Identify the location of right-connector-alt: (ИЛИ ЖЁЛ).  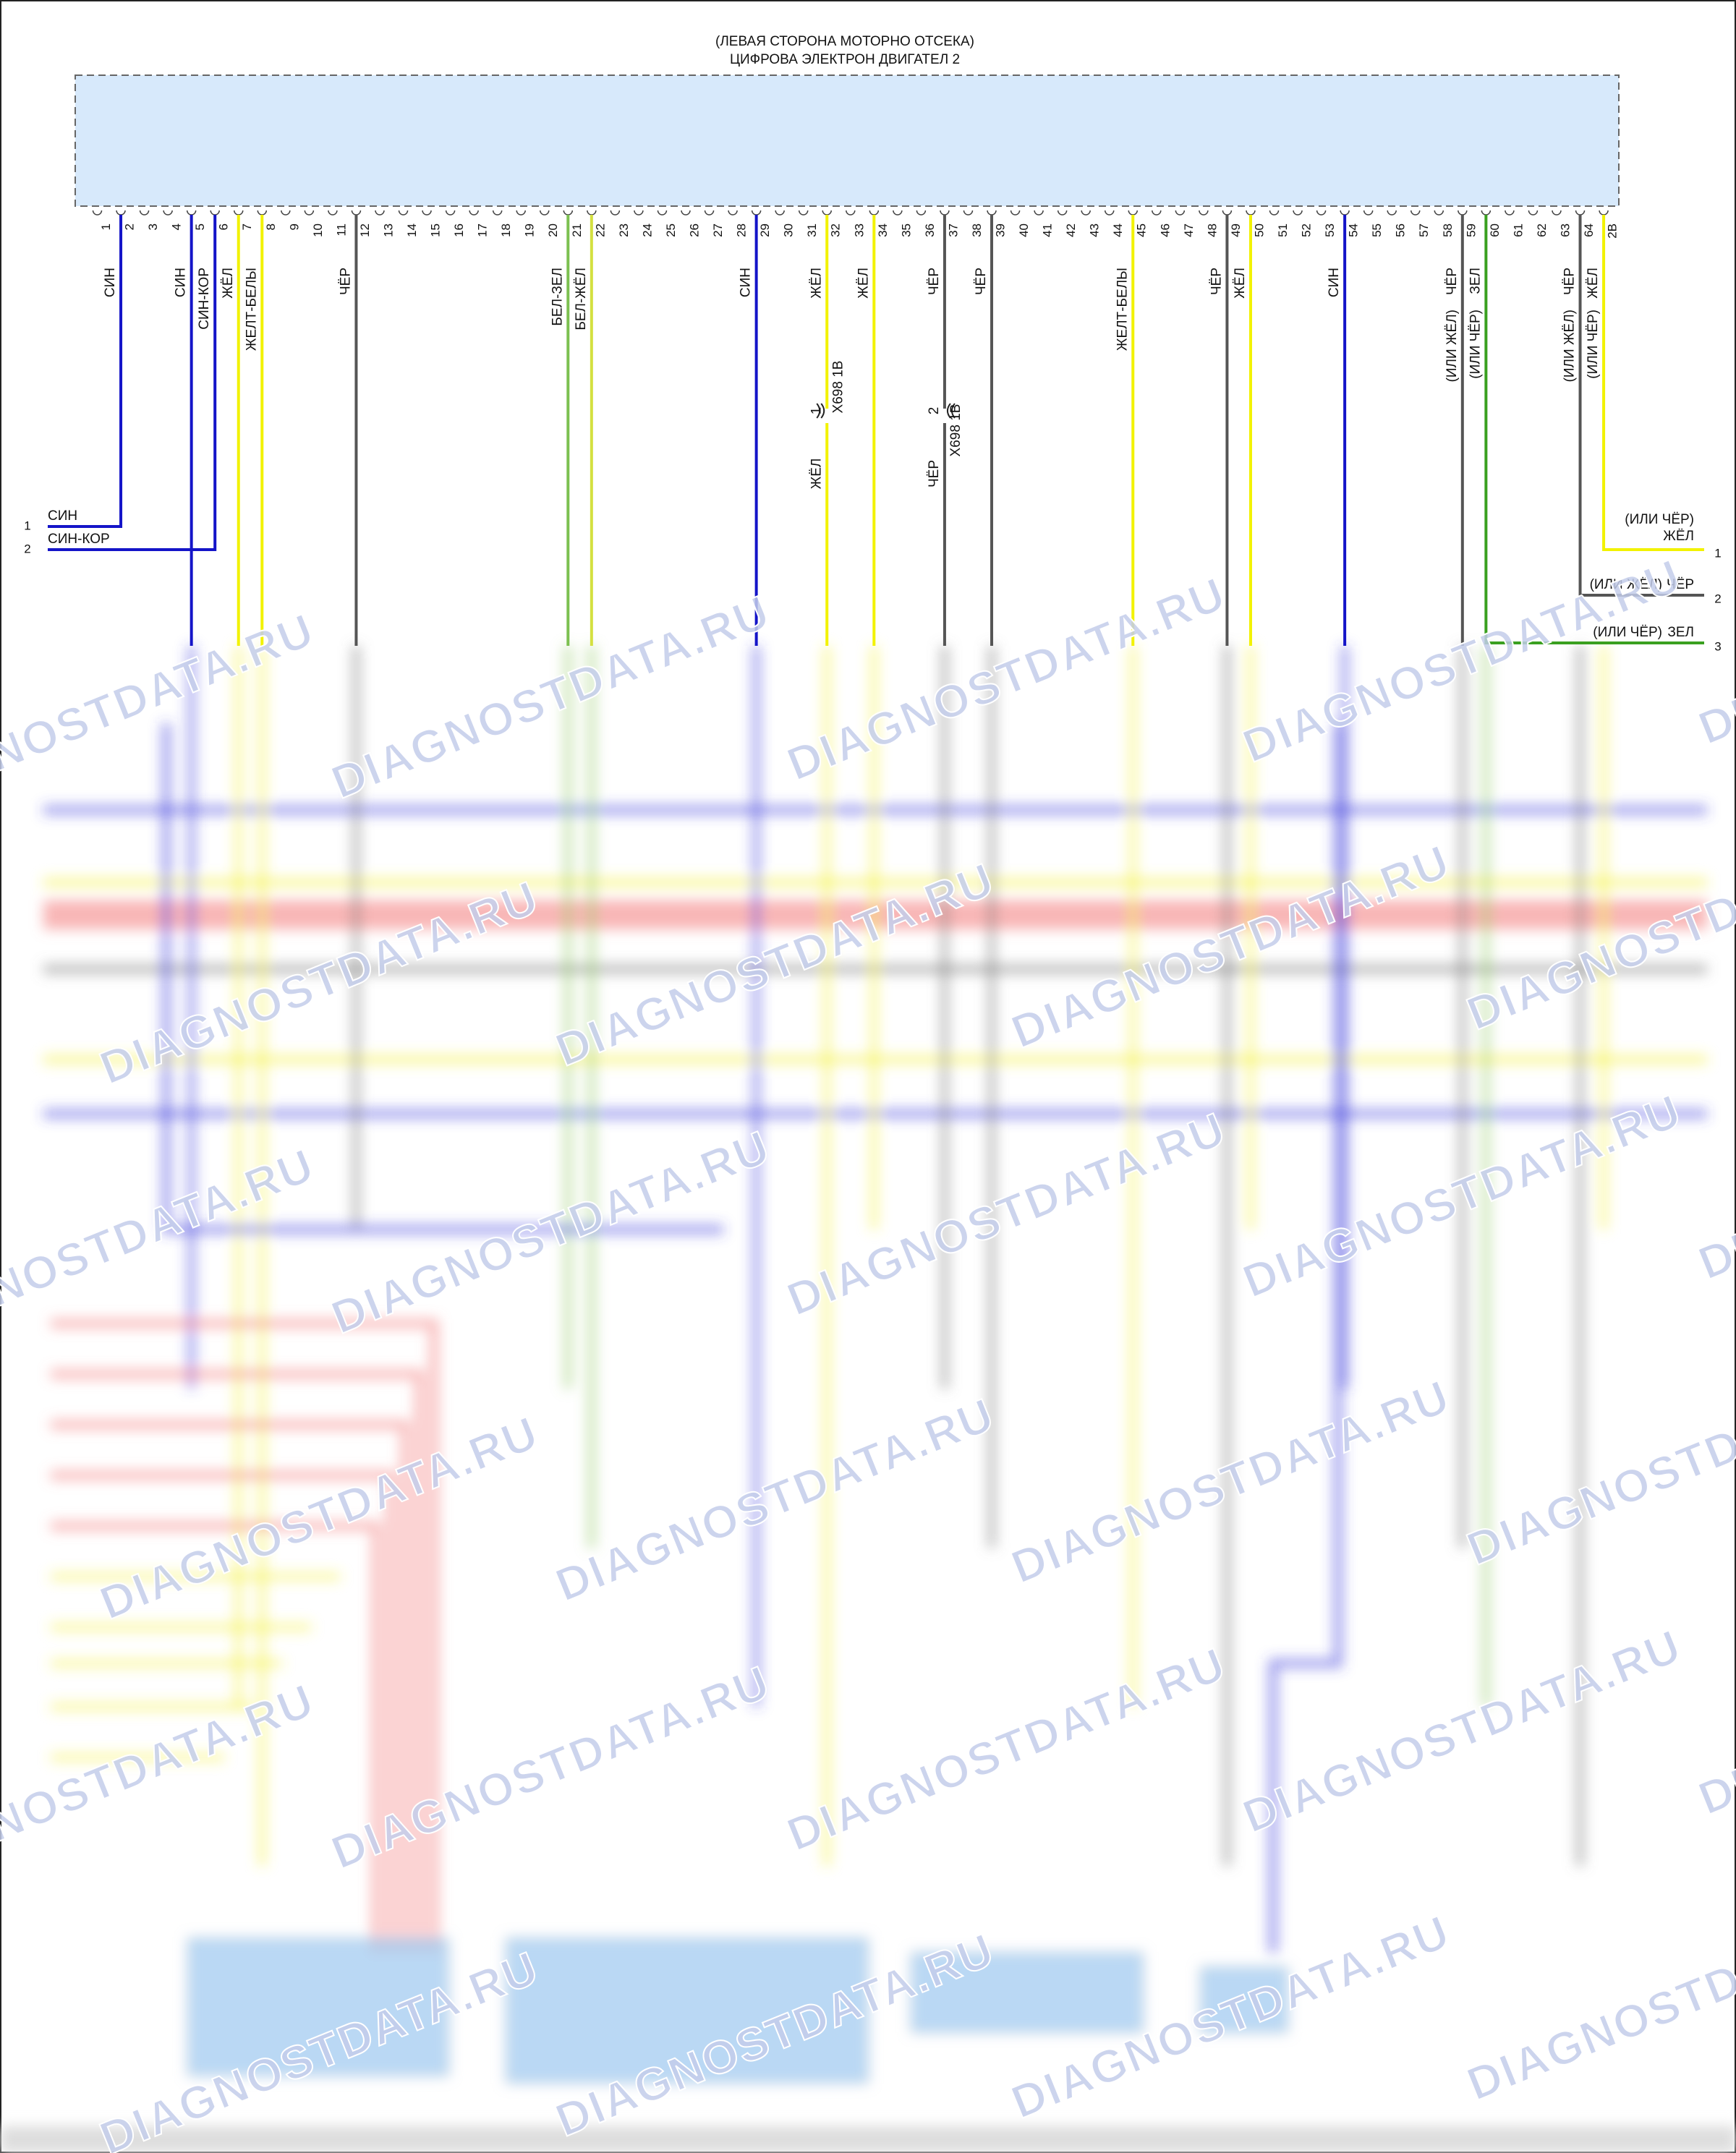
(1626, 584).